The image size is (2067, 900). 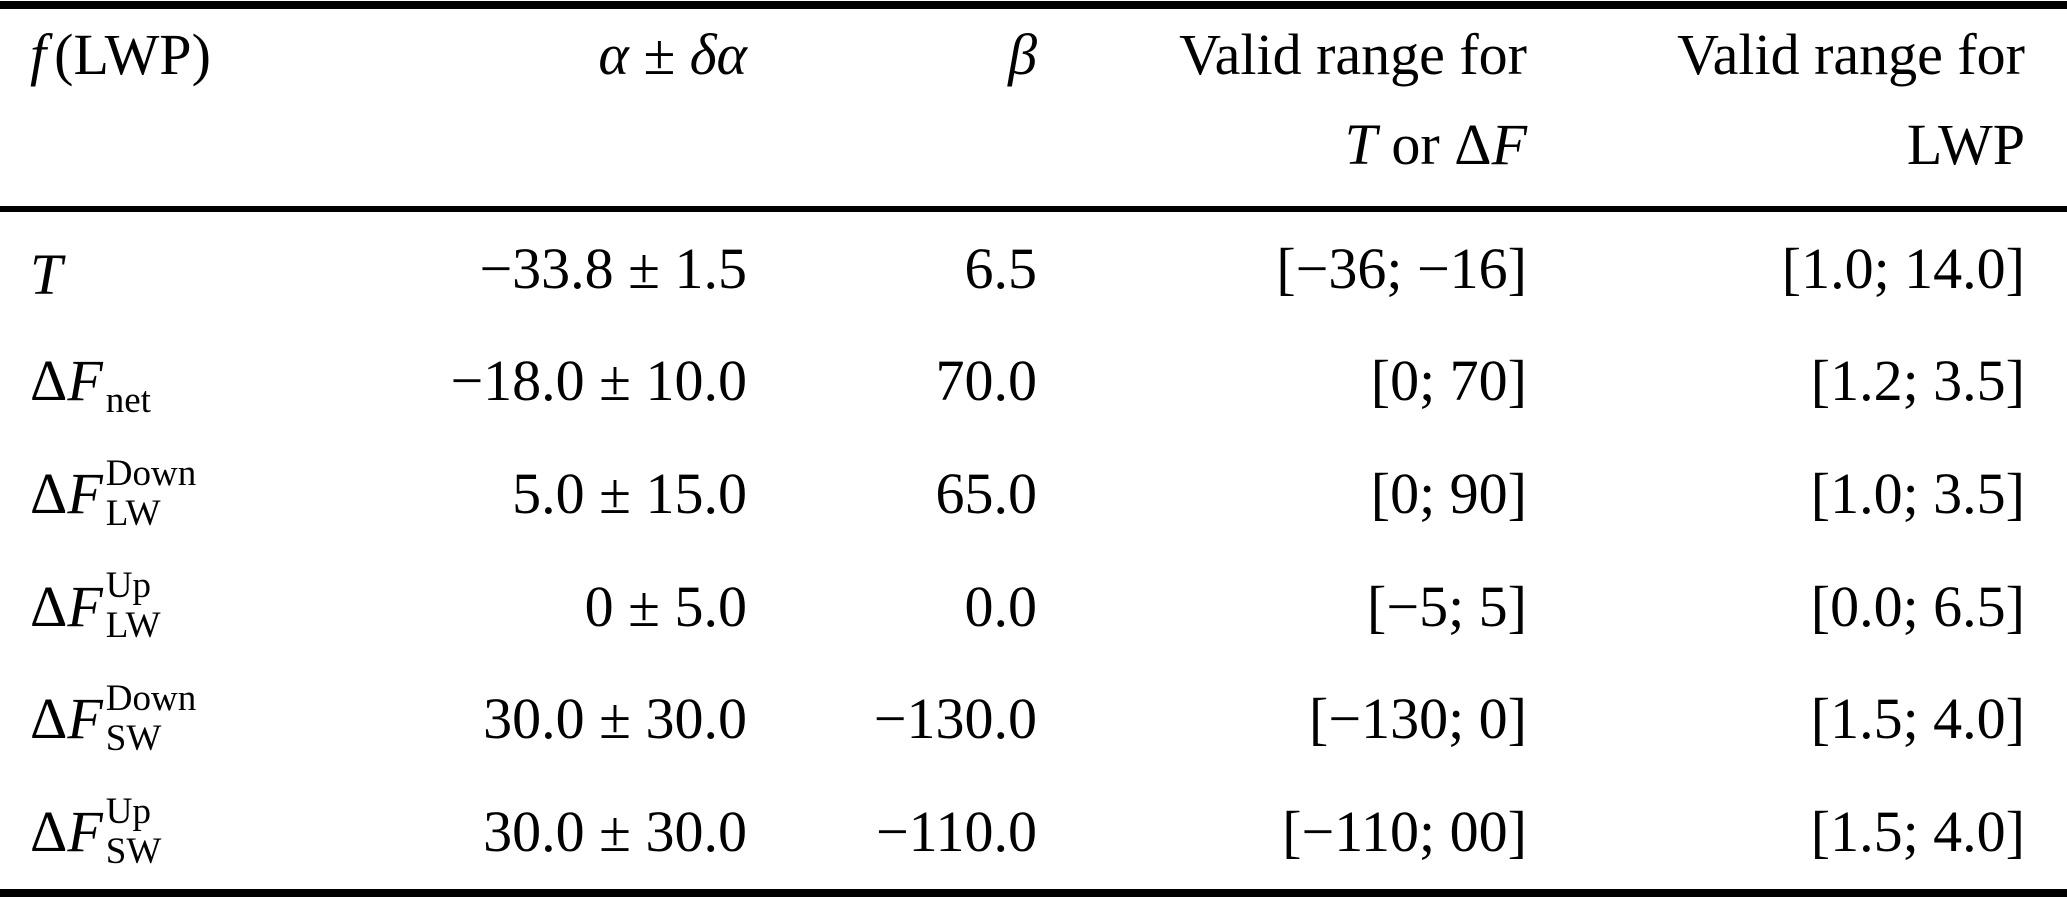 I want to click on range-tf-value: [−5; 5], so click(x=1447, y=606).